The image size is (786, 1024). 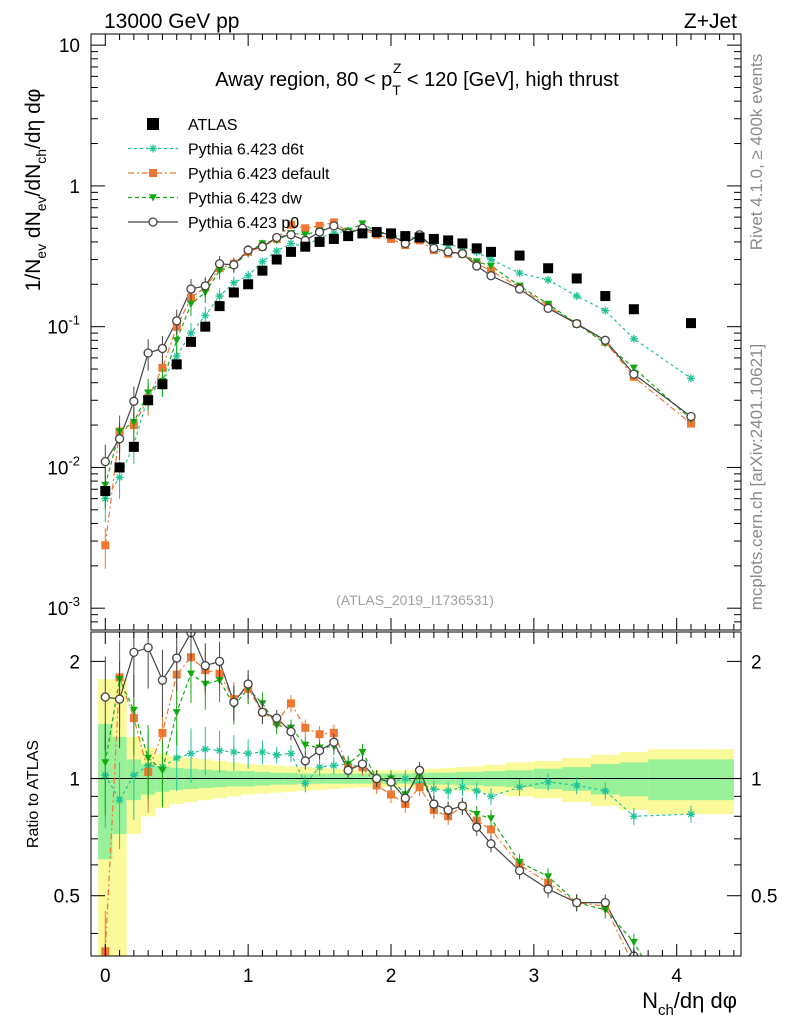 What do you see at coordinates (764, 897) in the screenshot?
I see `ratio-y-tick-label-right: 0.5` at bounding box center [764, 897].